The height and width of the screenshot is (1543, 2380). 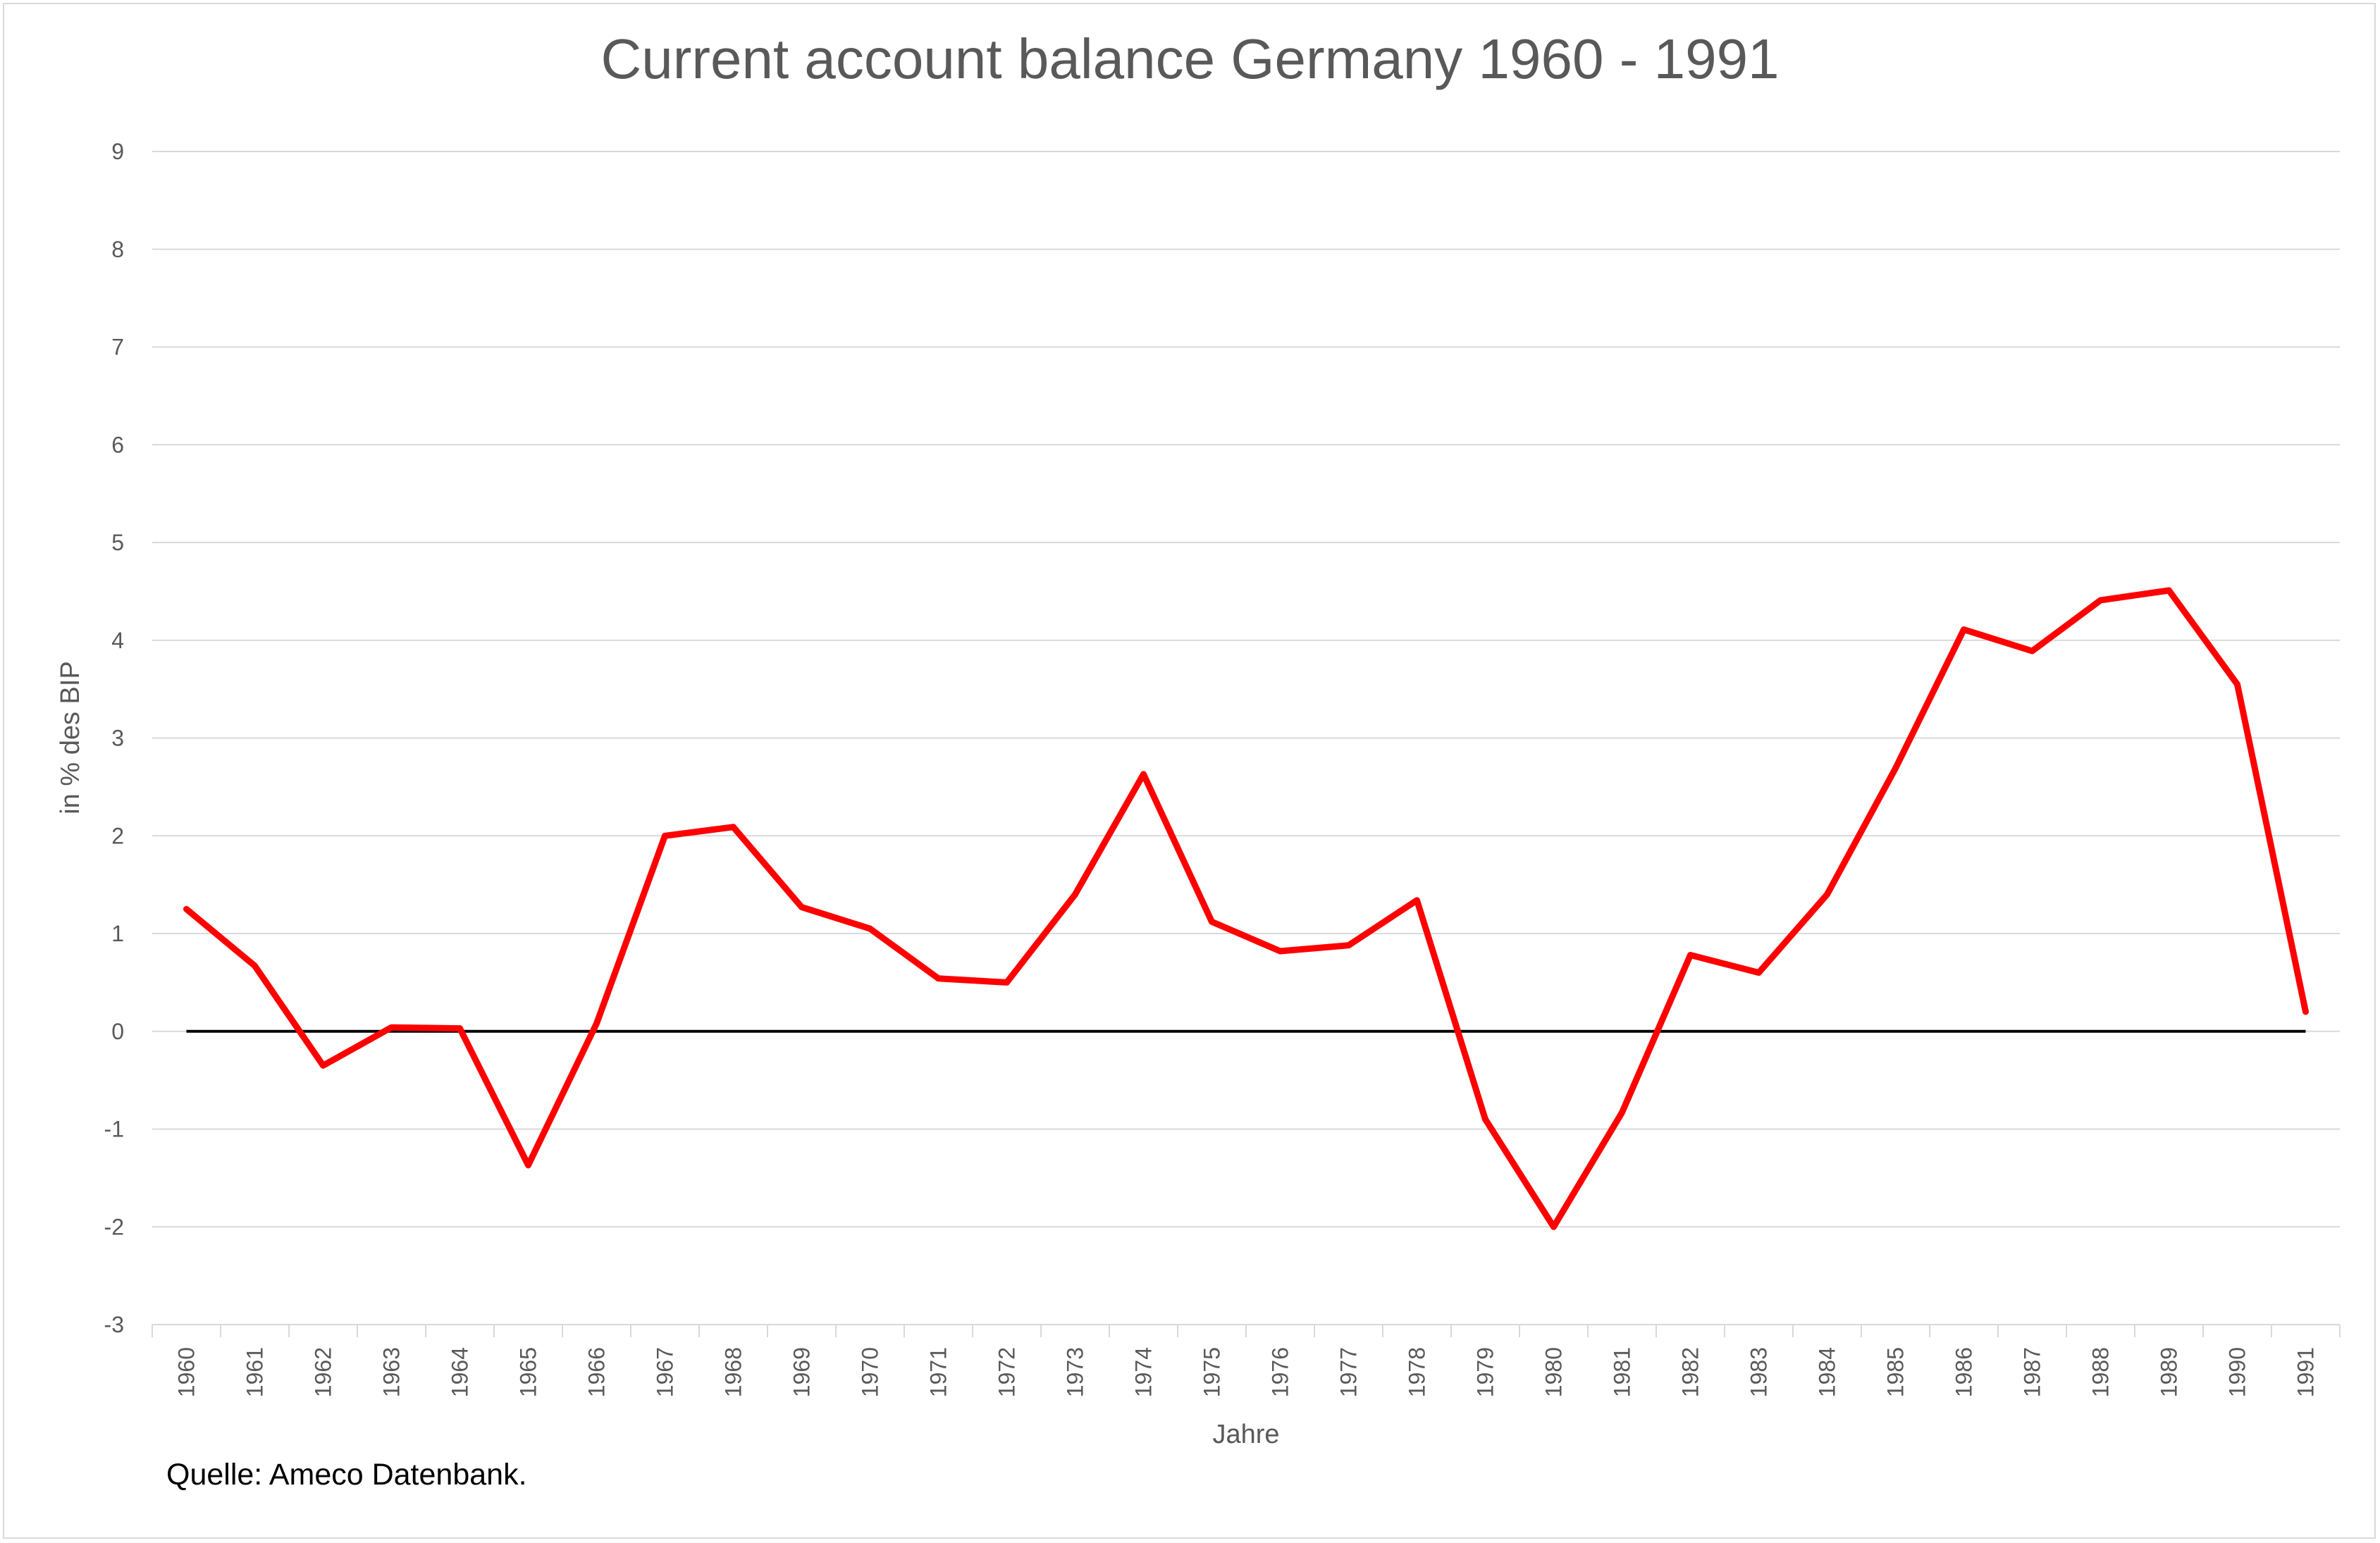 What do you see at coordinates (117, 348) in the screenshot?
I see `y-tick-label: 7` at bounding box center [117, 348].